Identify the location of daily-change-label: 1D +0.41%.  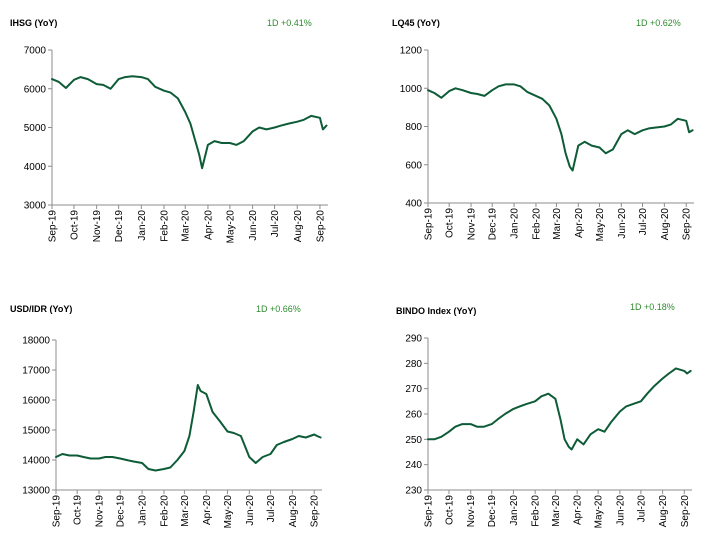
(289, 23).